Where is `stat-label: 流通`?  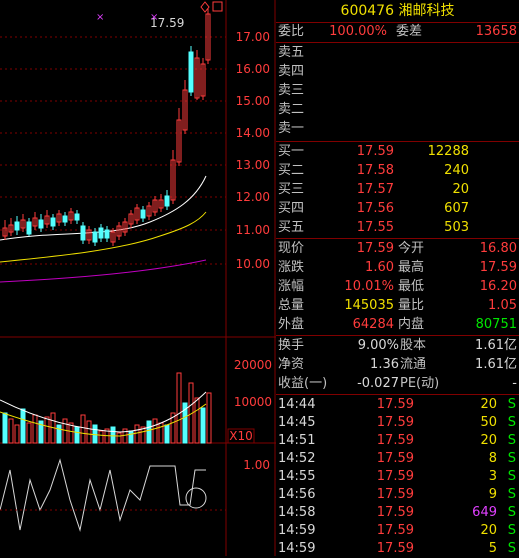 stat-label: 流通 is located at coordinates (413, 364).